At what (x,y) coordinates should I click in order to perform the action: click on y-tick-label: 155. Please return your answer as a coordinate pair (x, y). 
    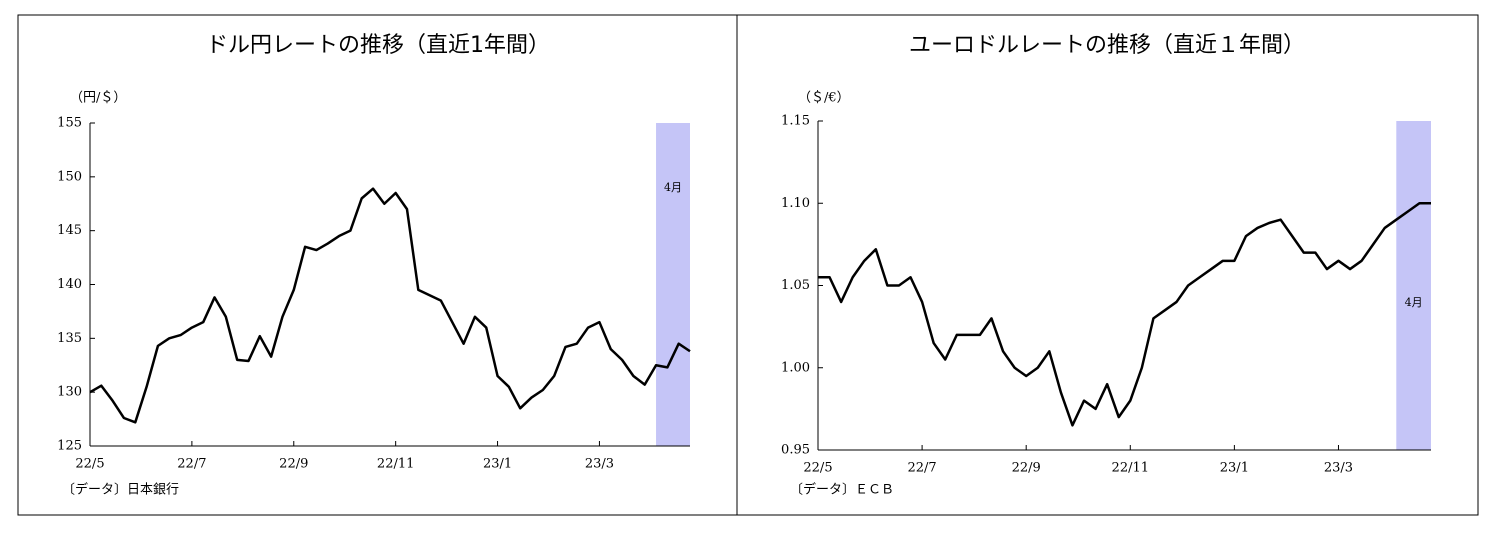
    Looking at the image, I should click on (69, 123).